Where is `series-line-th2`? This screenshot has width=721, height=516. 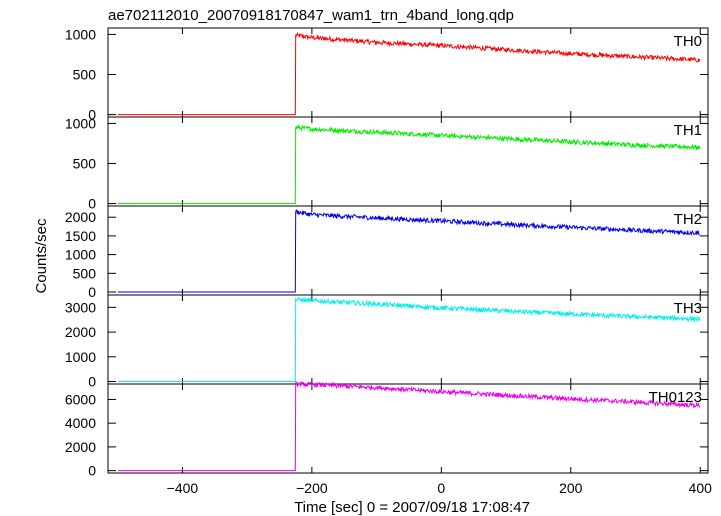 series-line-th2 is located at coordinates (409, 250).